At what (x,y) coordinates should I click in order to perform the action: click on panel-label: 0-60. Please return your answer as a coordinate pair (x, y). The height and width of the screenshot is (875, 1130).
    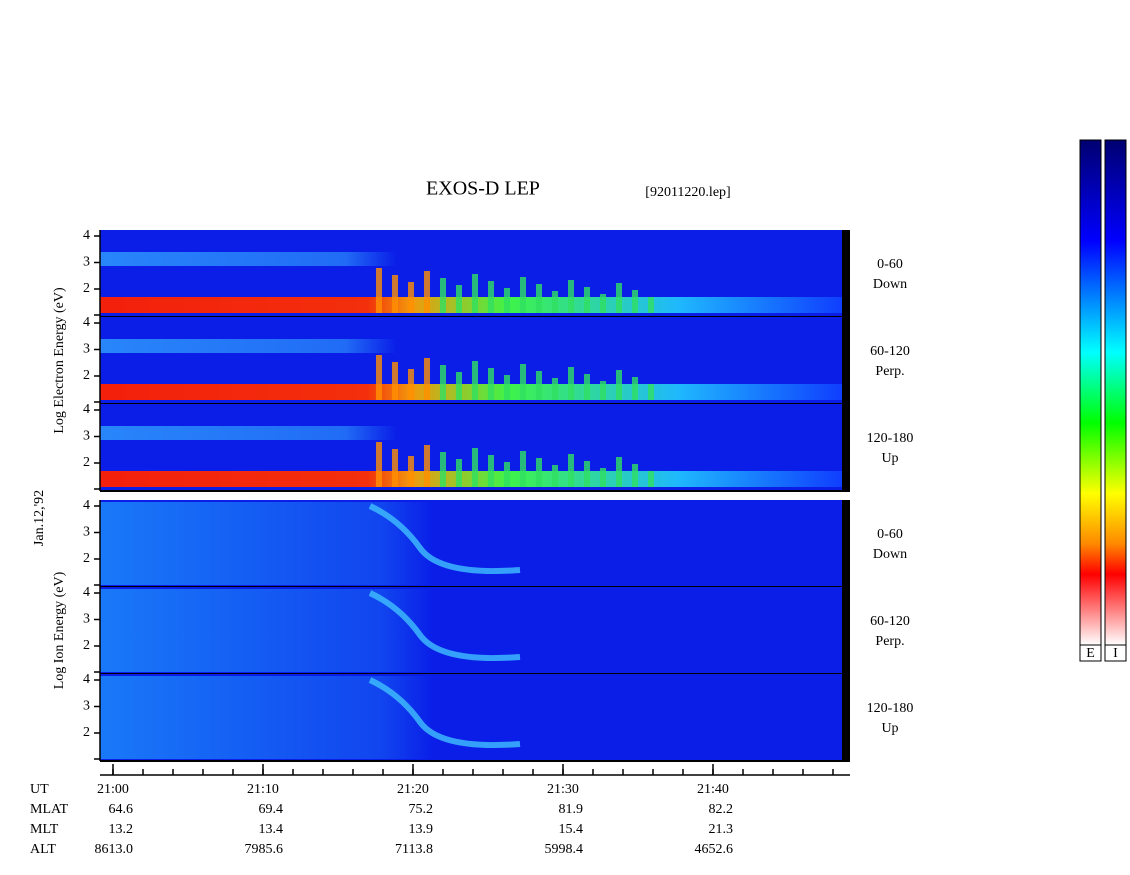
    Looking at the image, I should click on (890, 264).